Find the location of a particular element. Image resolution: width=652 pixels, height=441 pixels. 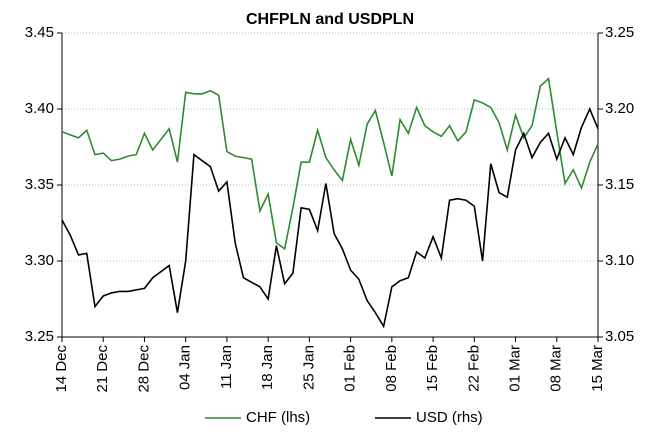

x-tick-label: 25 Jan is located at coordinates (308, 367).